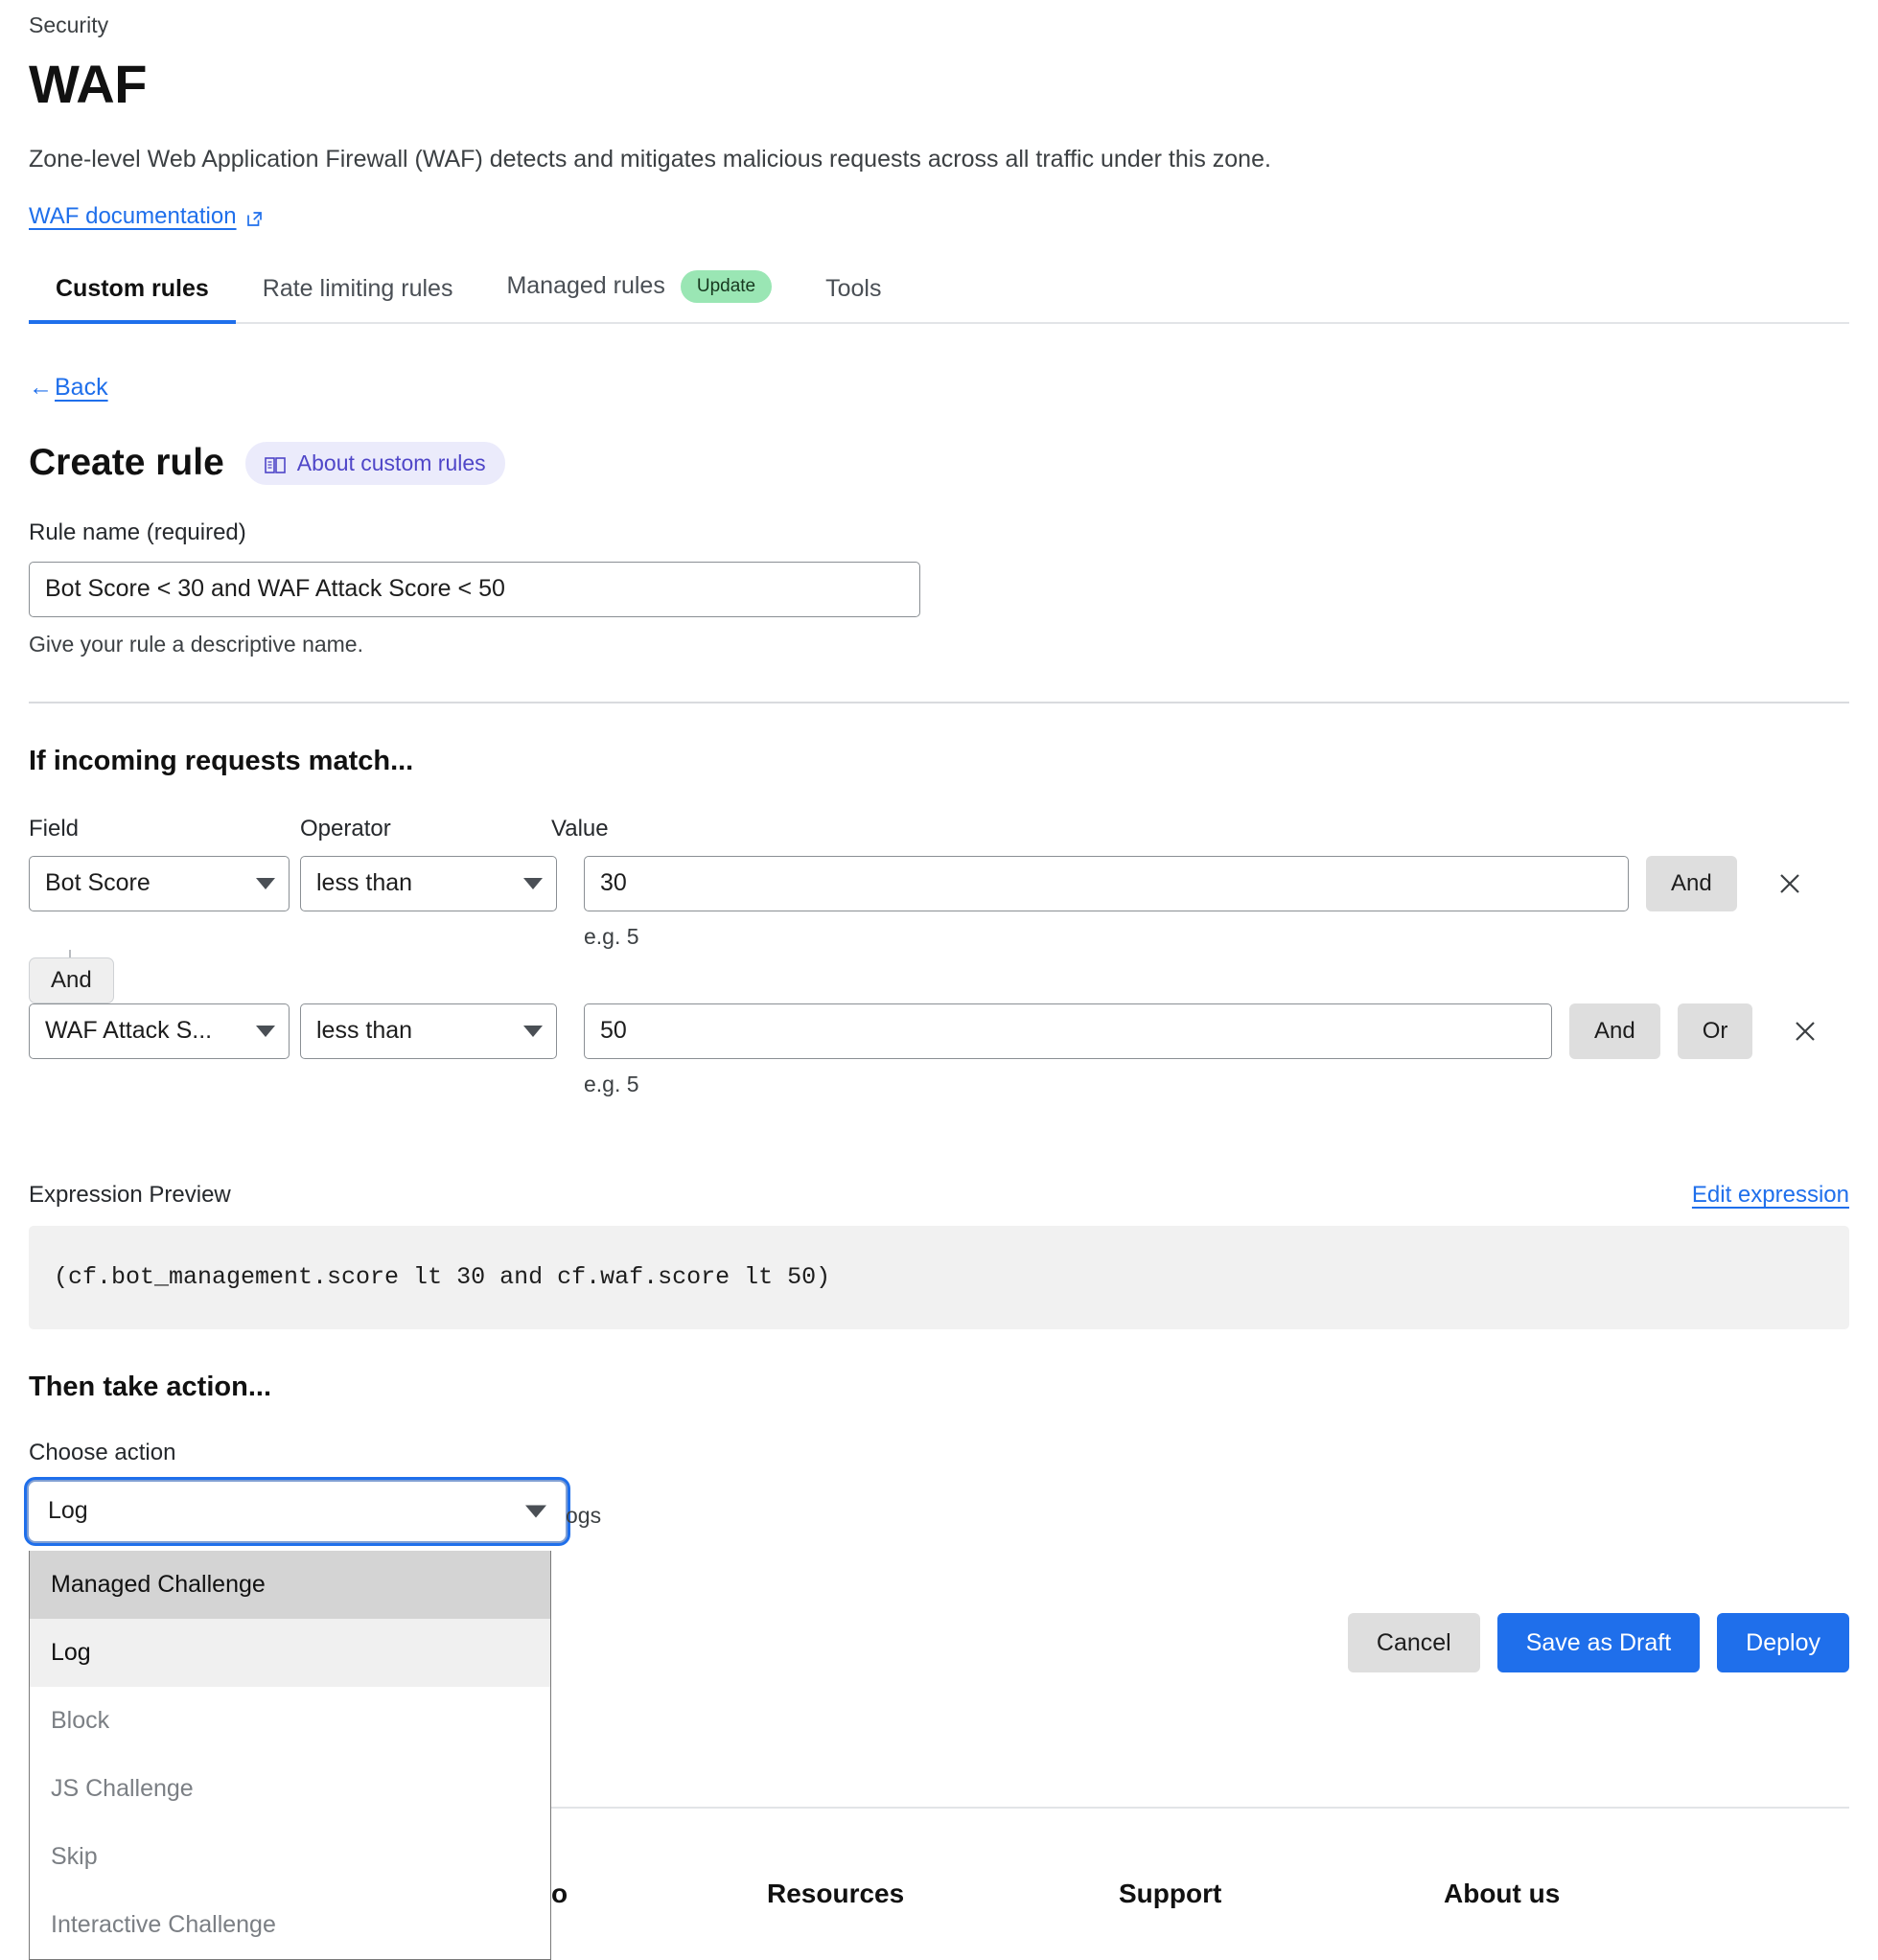  What do you see at coordinates (290, 1584) in the screenshot?
I see `dropdown-option-managed-challenge: Managed Challenge` at bounding box center [290, 1584].